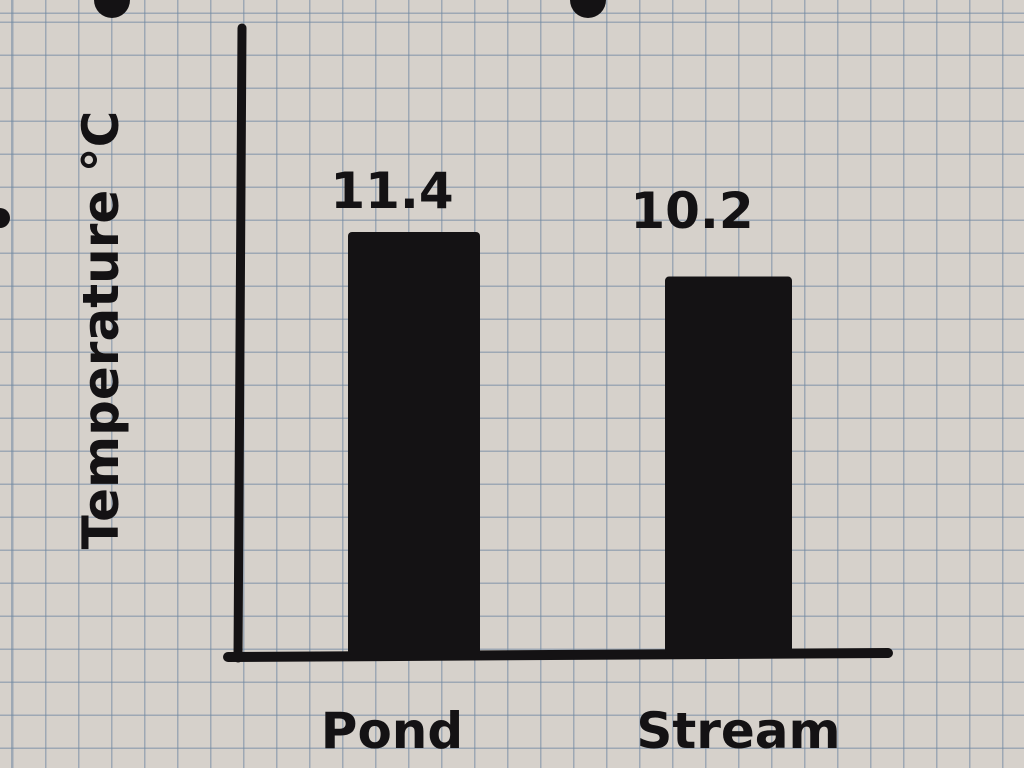  I want to click on category-label: Pond, so click(392, 731).